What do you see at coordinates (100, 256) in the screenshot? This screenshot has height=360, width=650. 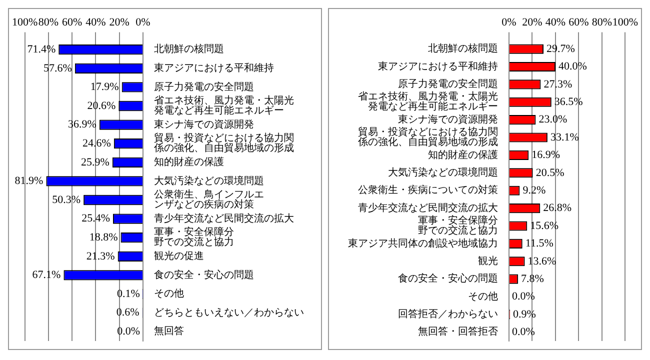 I see `data-label: 21.3%` at bounding box center [100, 256].